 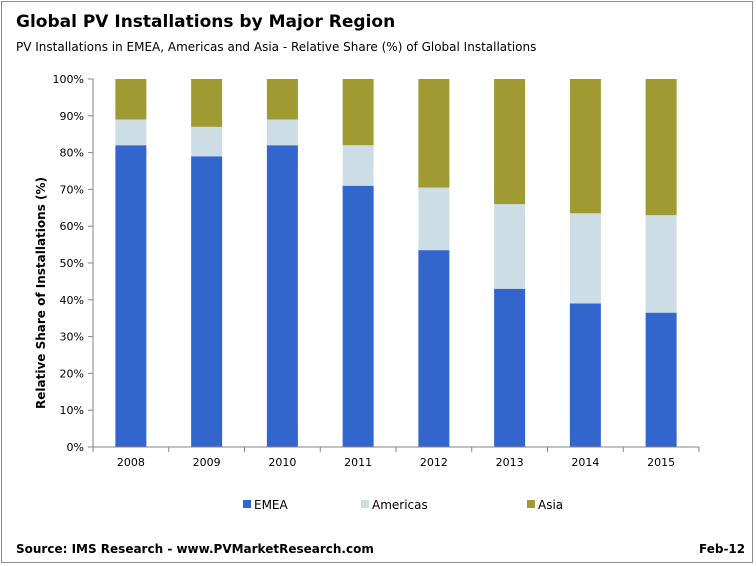 I want to click on x-tick-label: 2014, so click(x=585, y=462).